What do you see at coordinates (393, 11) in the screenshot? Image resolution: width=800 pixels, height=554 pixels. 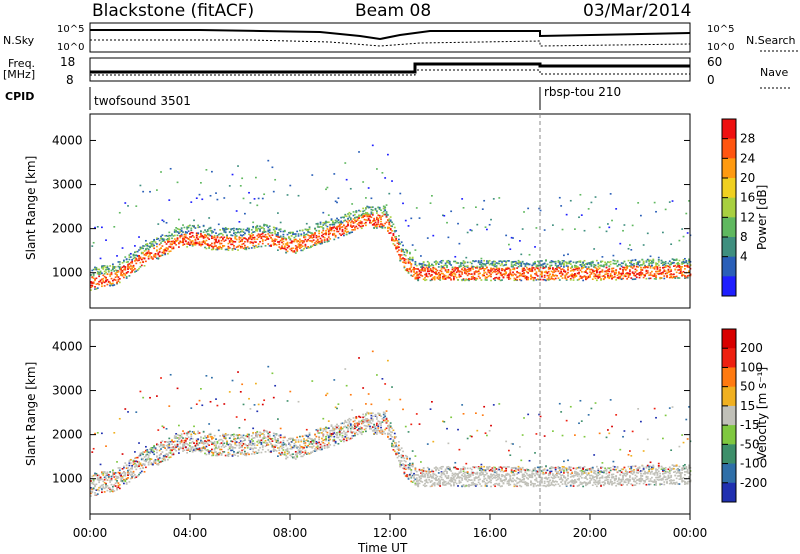 I see `beam-title: Beam 08` at bounding box center [393, 11].